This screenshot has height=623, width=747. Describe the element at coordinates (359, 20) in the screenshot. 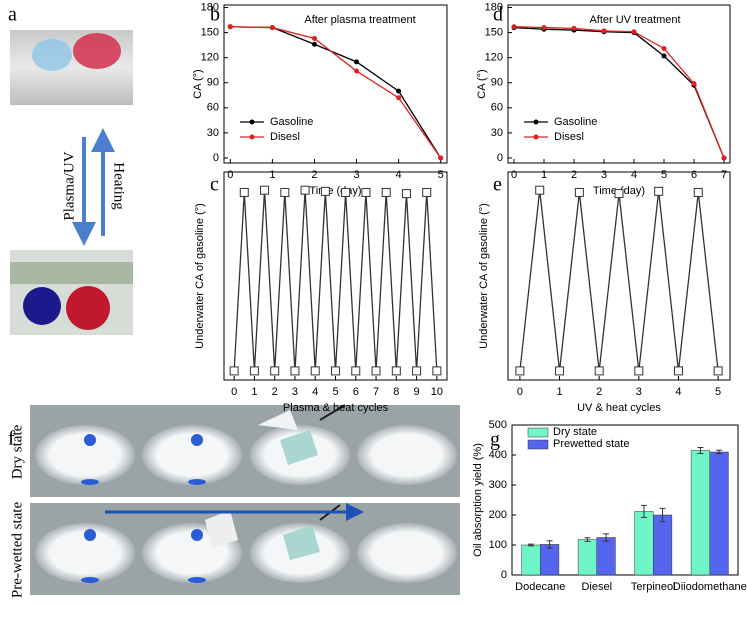

I see `annotation: After plasma treatment` at that location.